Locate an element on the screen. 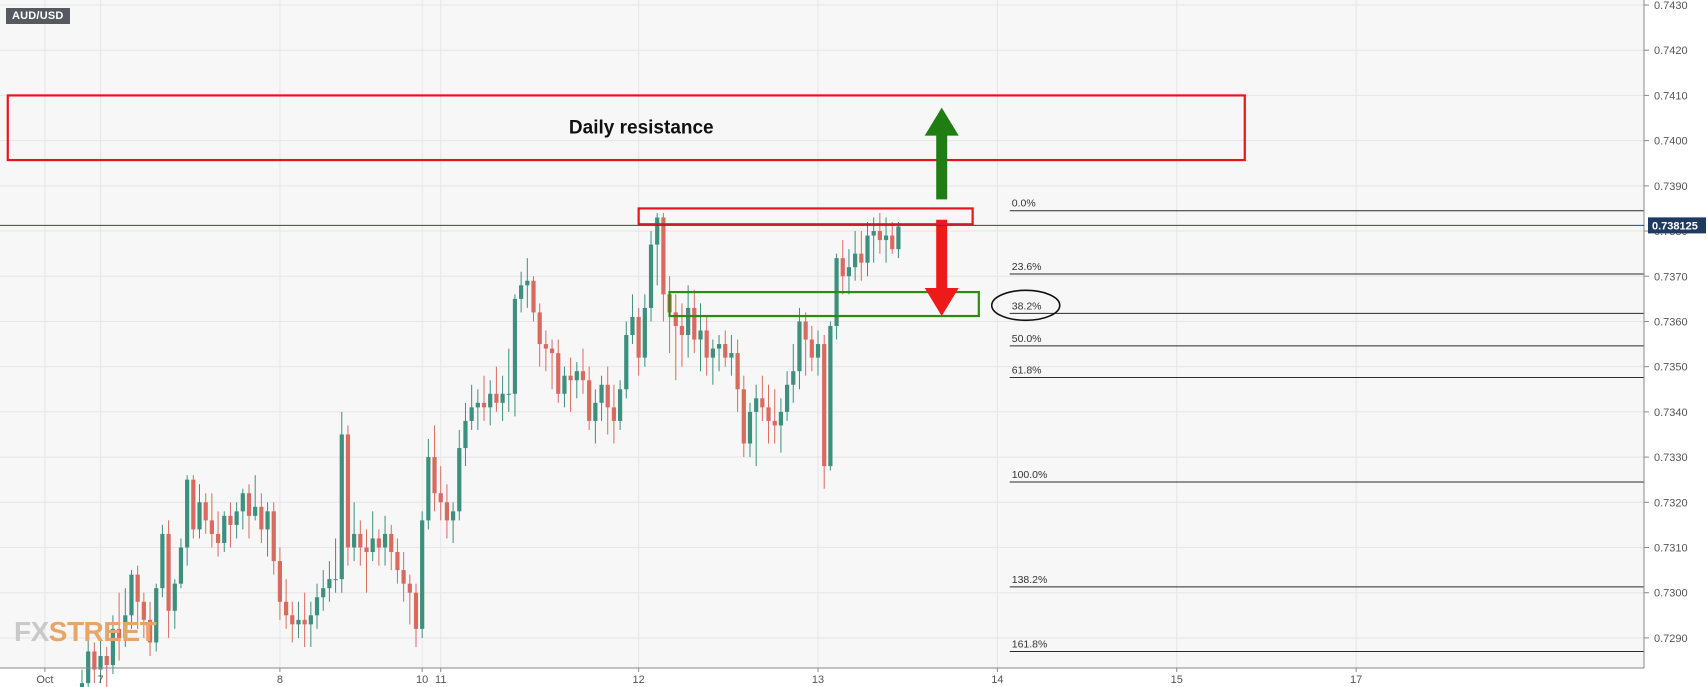 The image size is (1707, 687). fxstreet-watermark: FXSTREET is located at coordinates (85, 632).